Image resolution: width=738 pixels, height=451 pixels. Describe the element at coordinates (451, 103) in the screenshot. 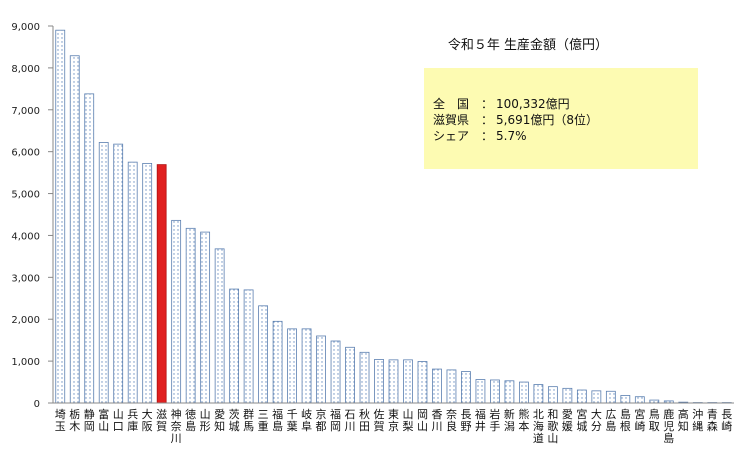

I see `info-box-text: 全 国` at that location.